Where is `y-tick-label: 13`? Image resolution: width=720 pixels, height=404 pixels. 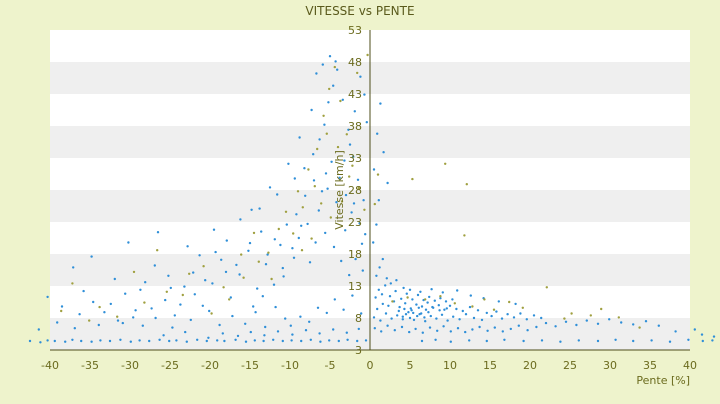 y-tick-label: 13 is located at coordinates (355, 286).